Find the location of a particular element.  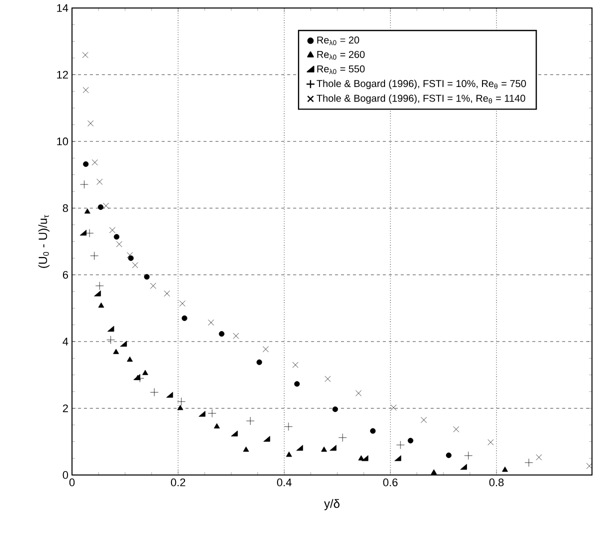

y-tick-label: 2 is located at coordinates (65, 408).